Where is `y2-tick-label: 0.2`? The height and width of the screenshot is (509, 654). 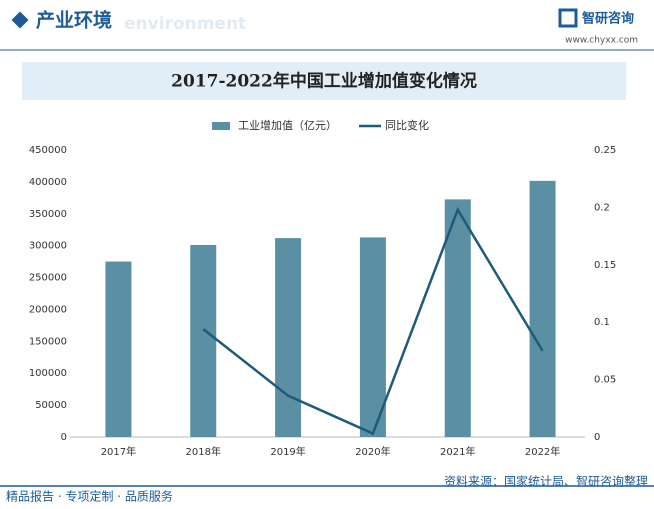
y2-tick-label: 0.2 is located at coordinates (602, 207).